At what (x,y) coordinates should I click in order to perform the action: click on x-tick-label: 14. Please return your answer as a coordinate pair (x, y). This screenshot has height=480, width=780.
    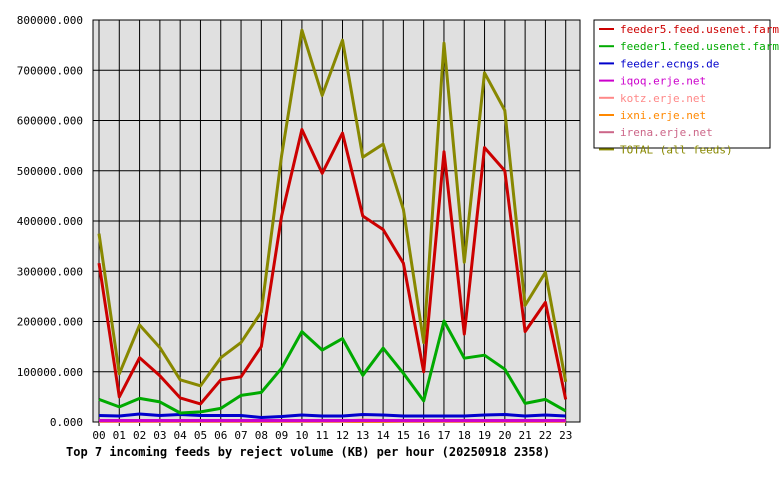
    Looking at the image, I should click on (383, 435).